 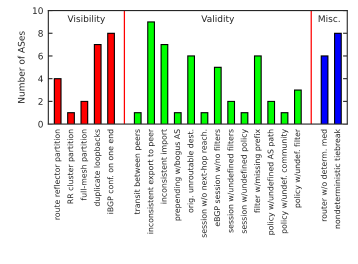 What do you see at coordinates (40, 56) in the screenshot?
I see `y-tick-label: 6` at bounding box center [40, 56].